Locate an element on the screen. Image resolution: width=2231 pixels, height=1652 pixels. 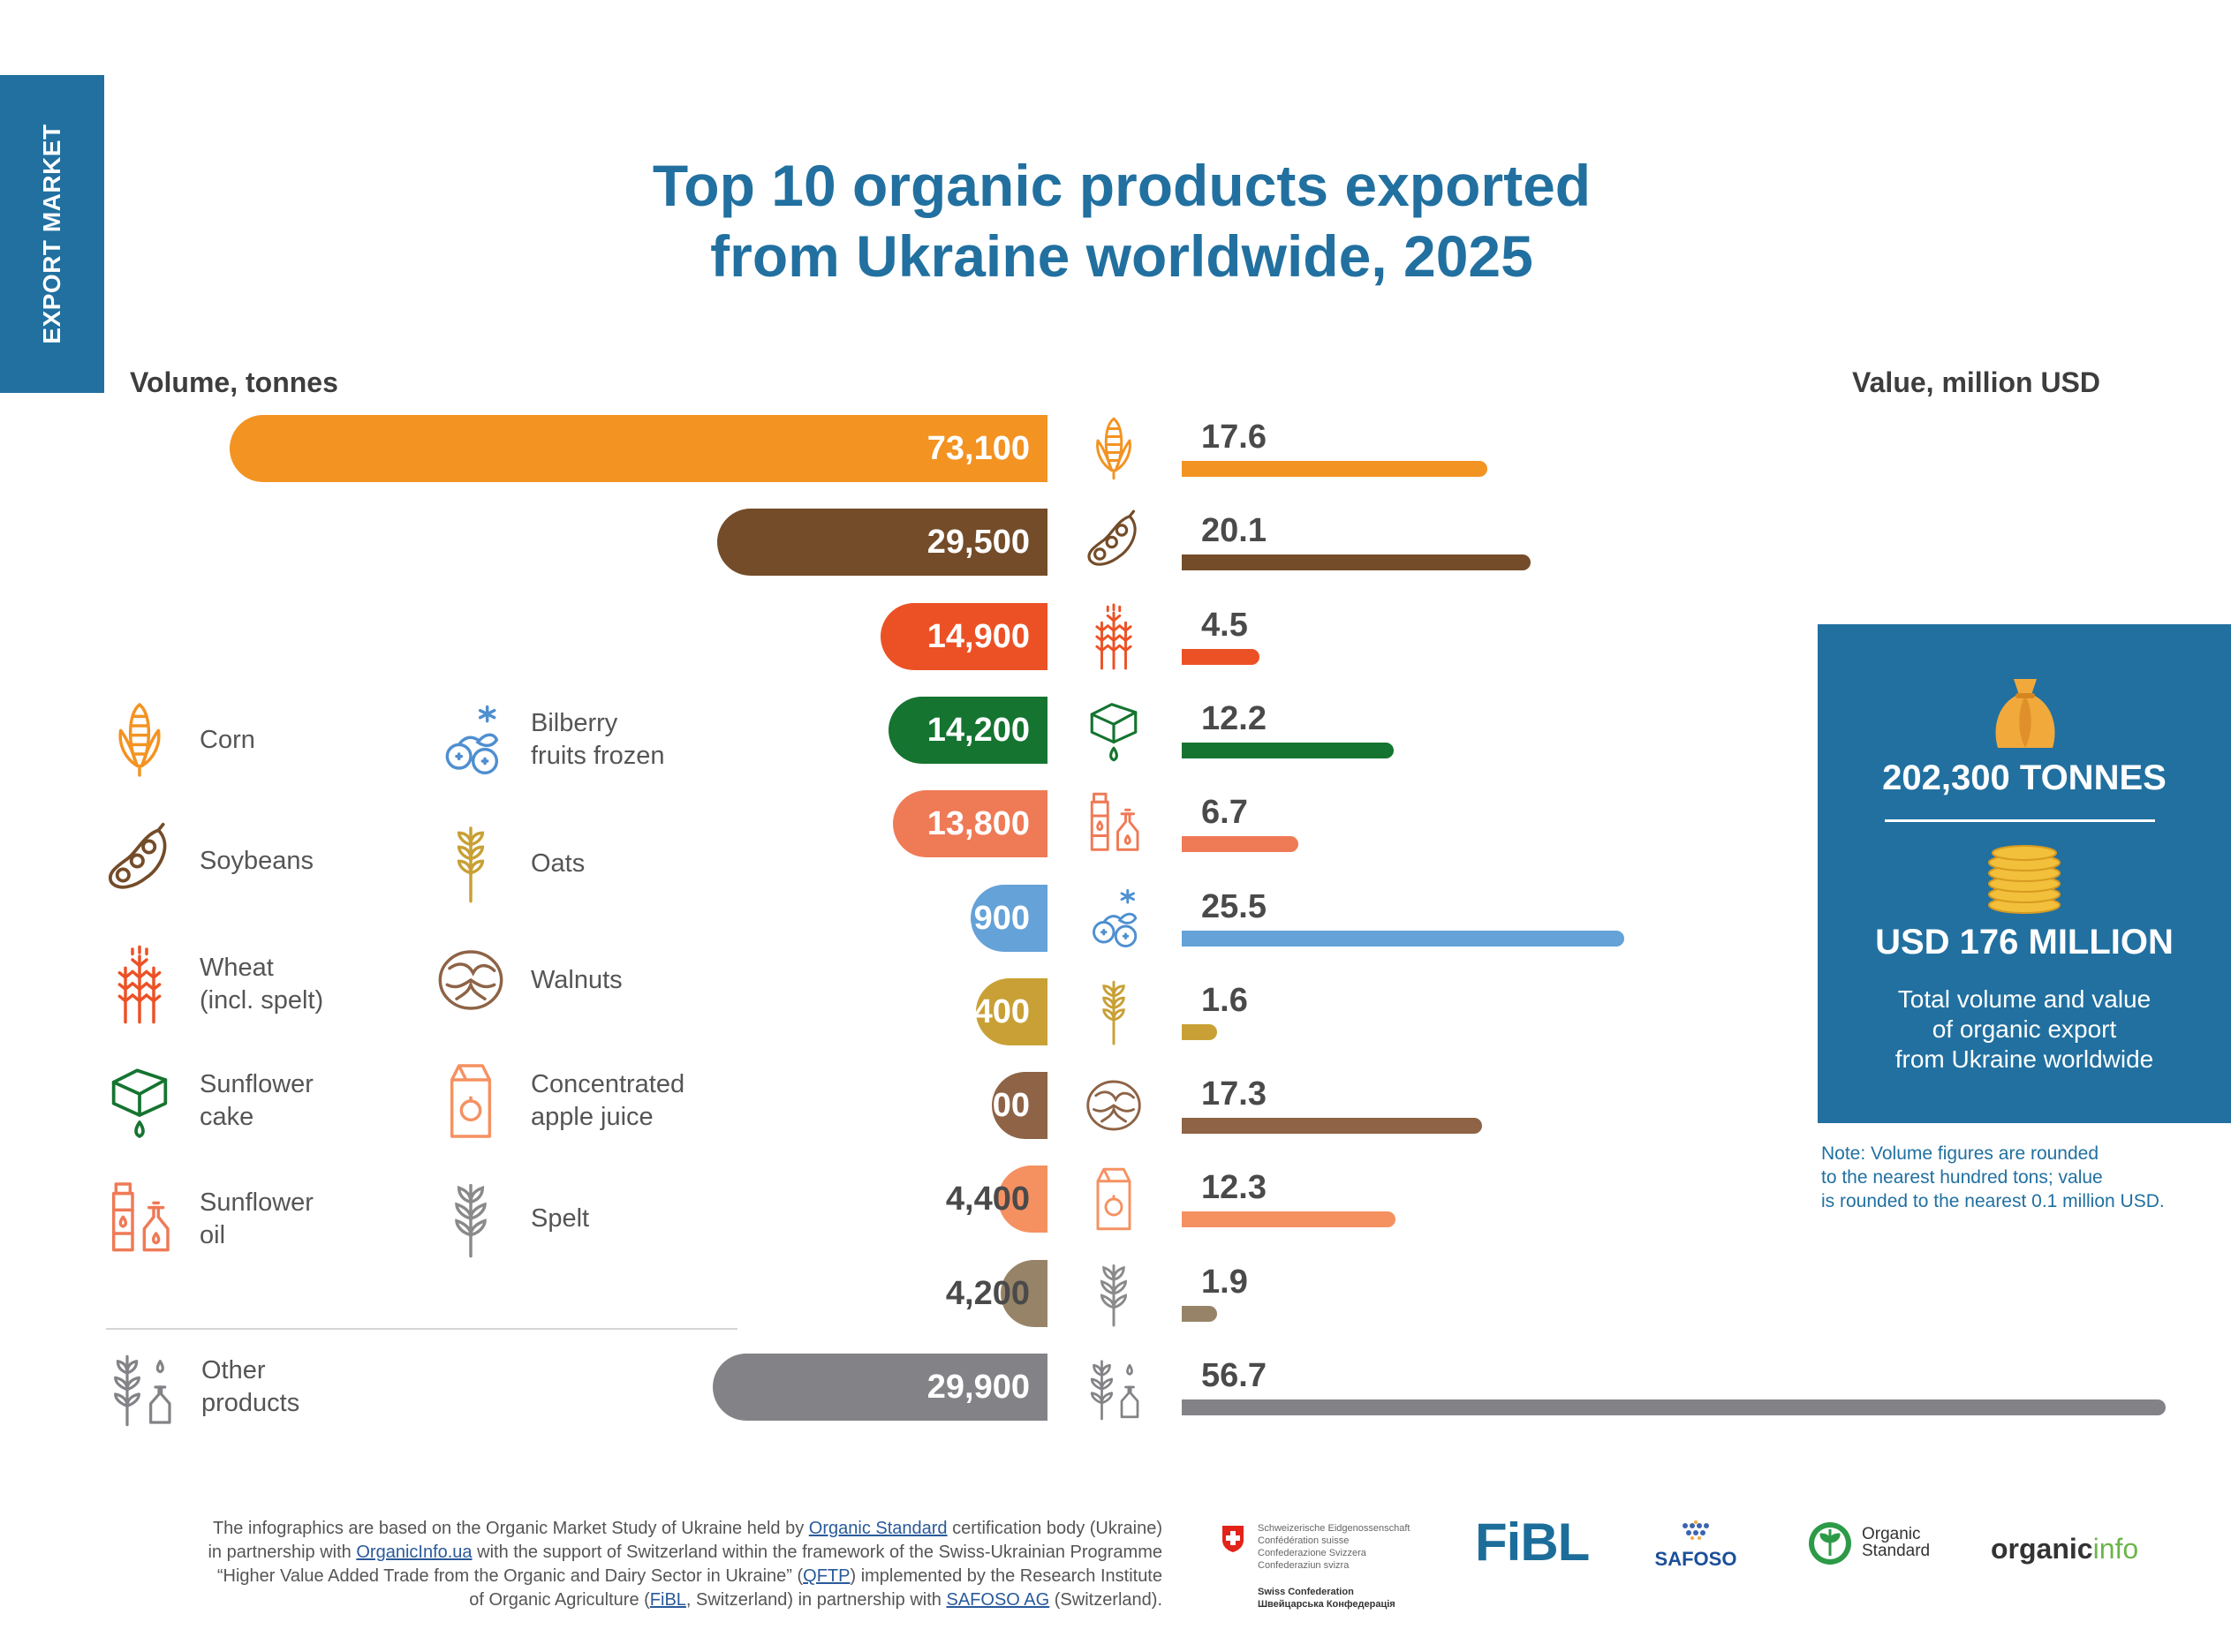
other-products-icon is located at coordinates (141, 1387).